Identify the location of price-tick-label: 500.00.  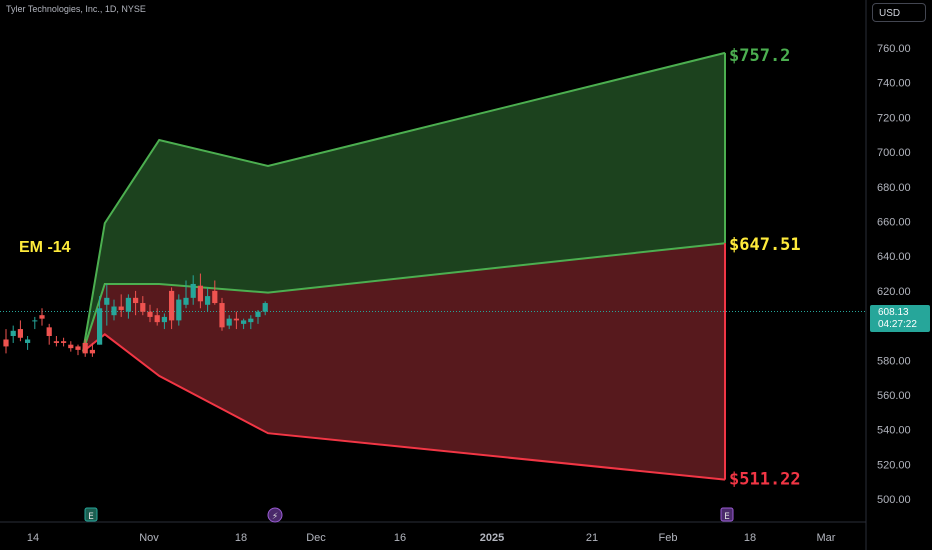
(894, 500).